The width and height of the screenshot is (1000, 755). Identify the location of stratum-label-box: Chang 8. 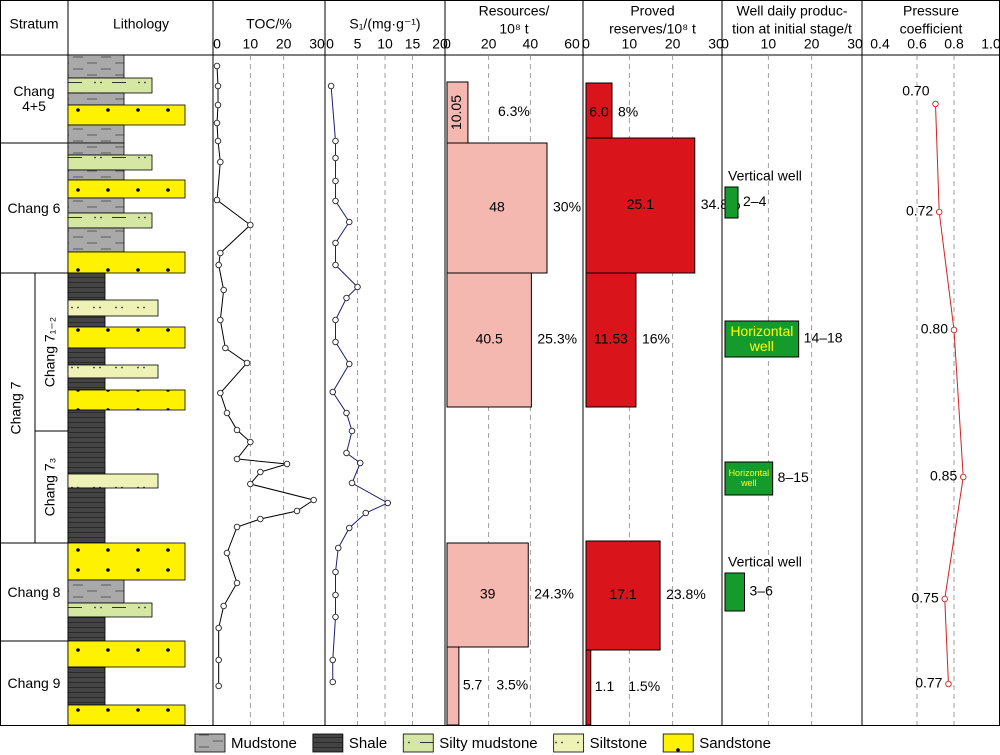
(34, 591).